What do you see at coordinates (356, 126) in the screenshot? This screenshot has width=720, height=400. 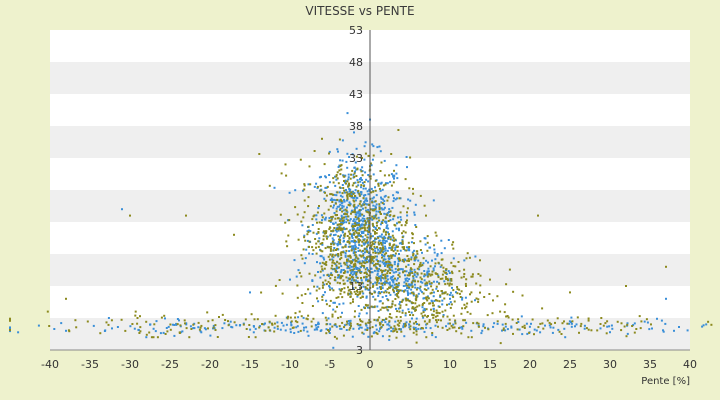 I see `y-tick-label: 38` at bounding box center [356, 126].